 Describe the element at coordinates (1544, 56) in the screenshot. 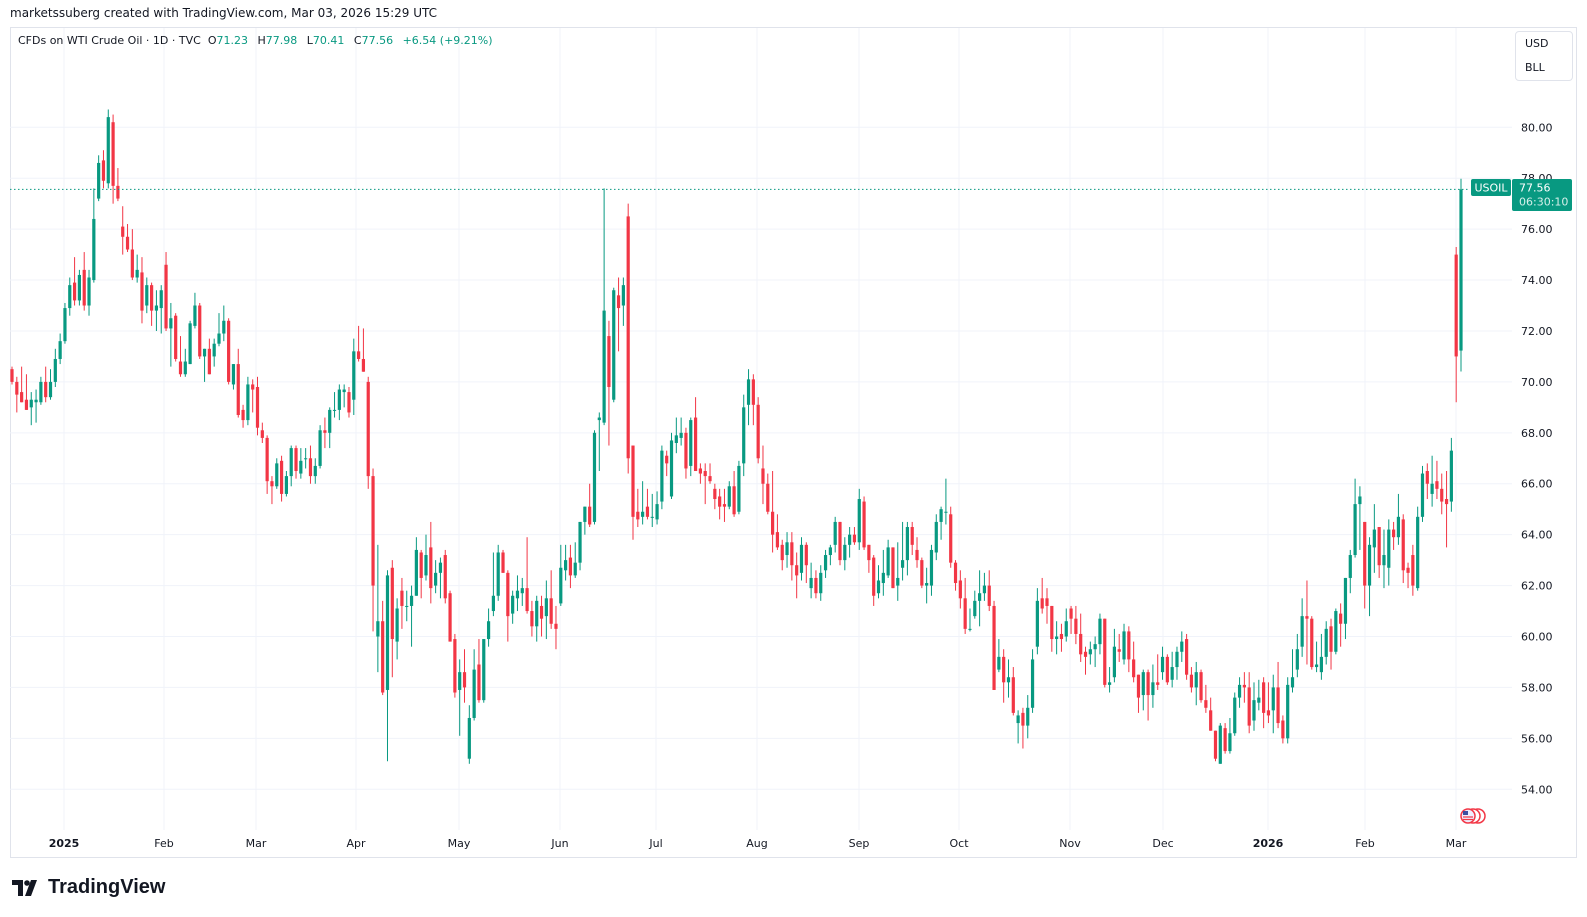

I see `currency-unit-menu: USD BLL` at that location.